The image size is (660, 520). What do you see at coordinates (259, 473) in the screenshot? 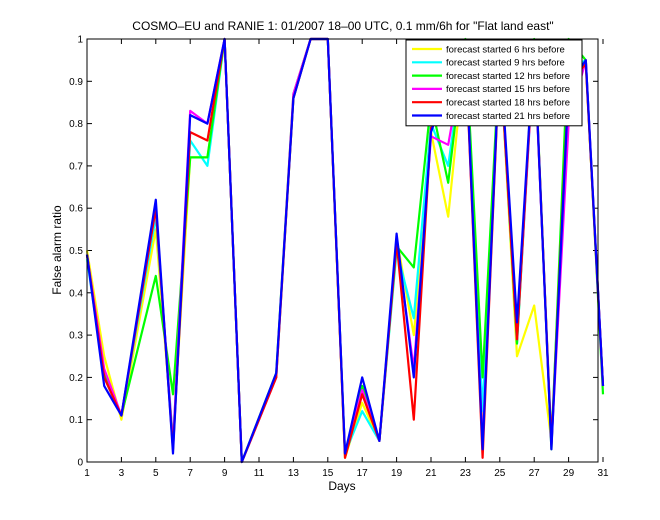
I see `x-tick-label: 11` at bounding box center [259, 473].